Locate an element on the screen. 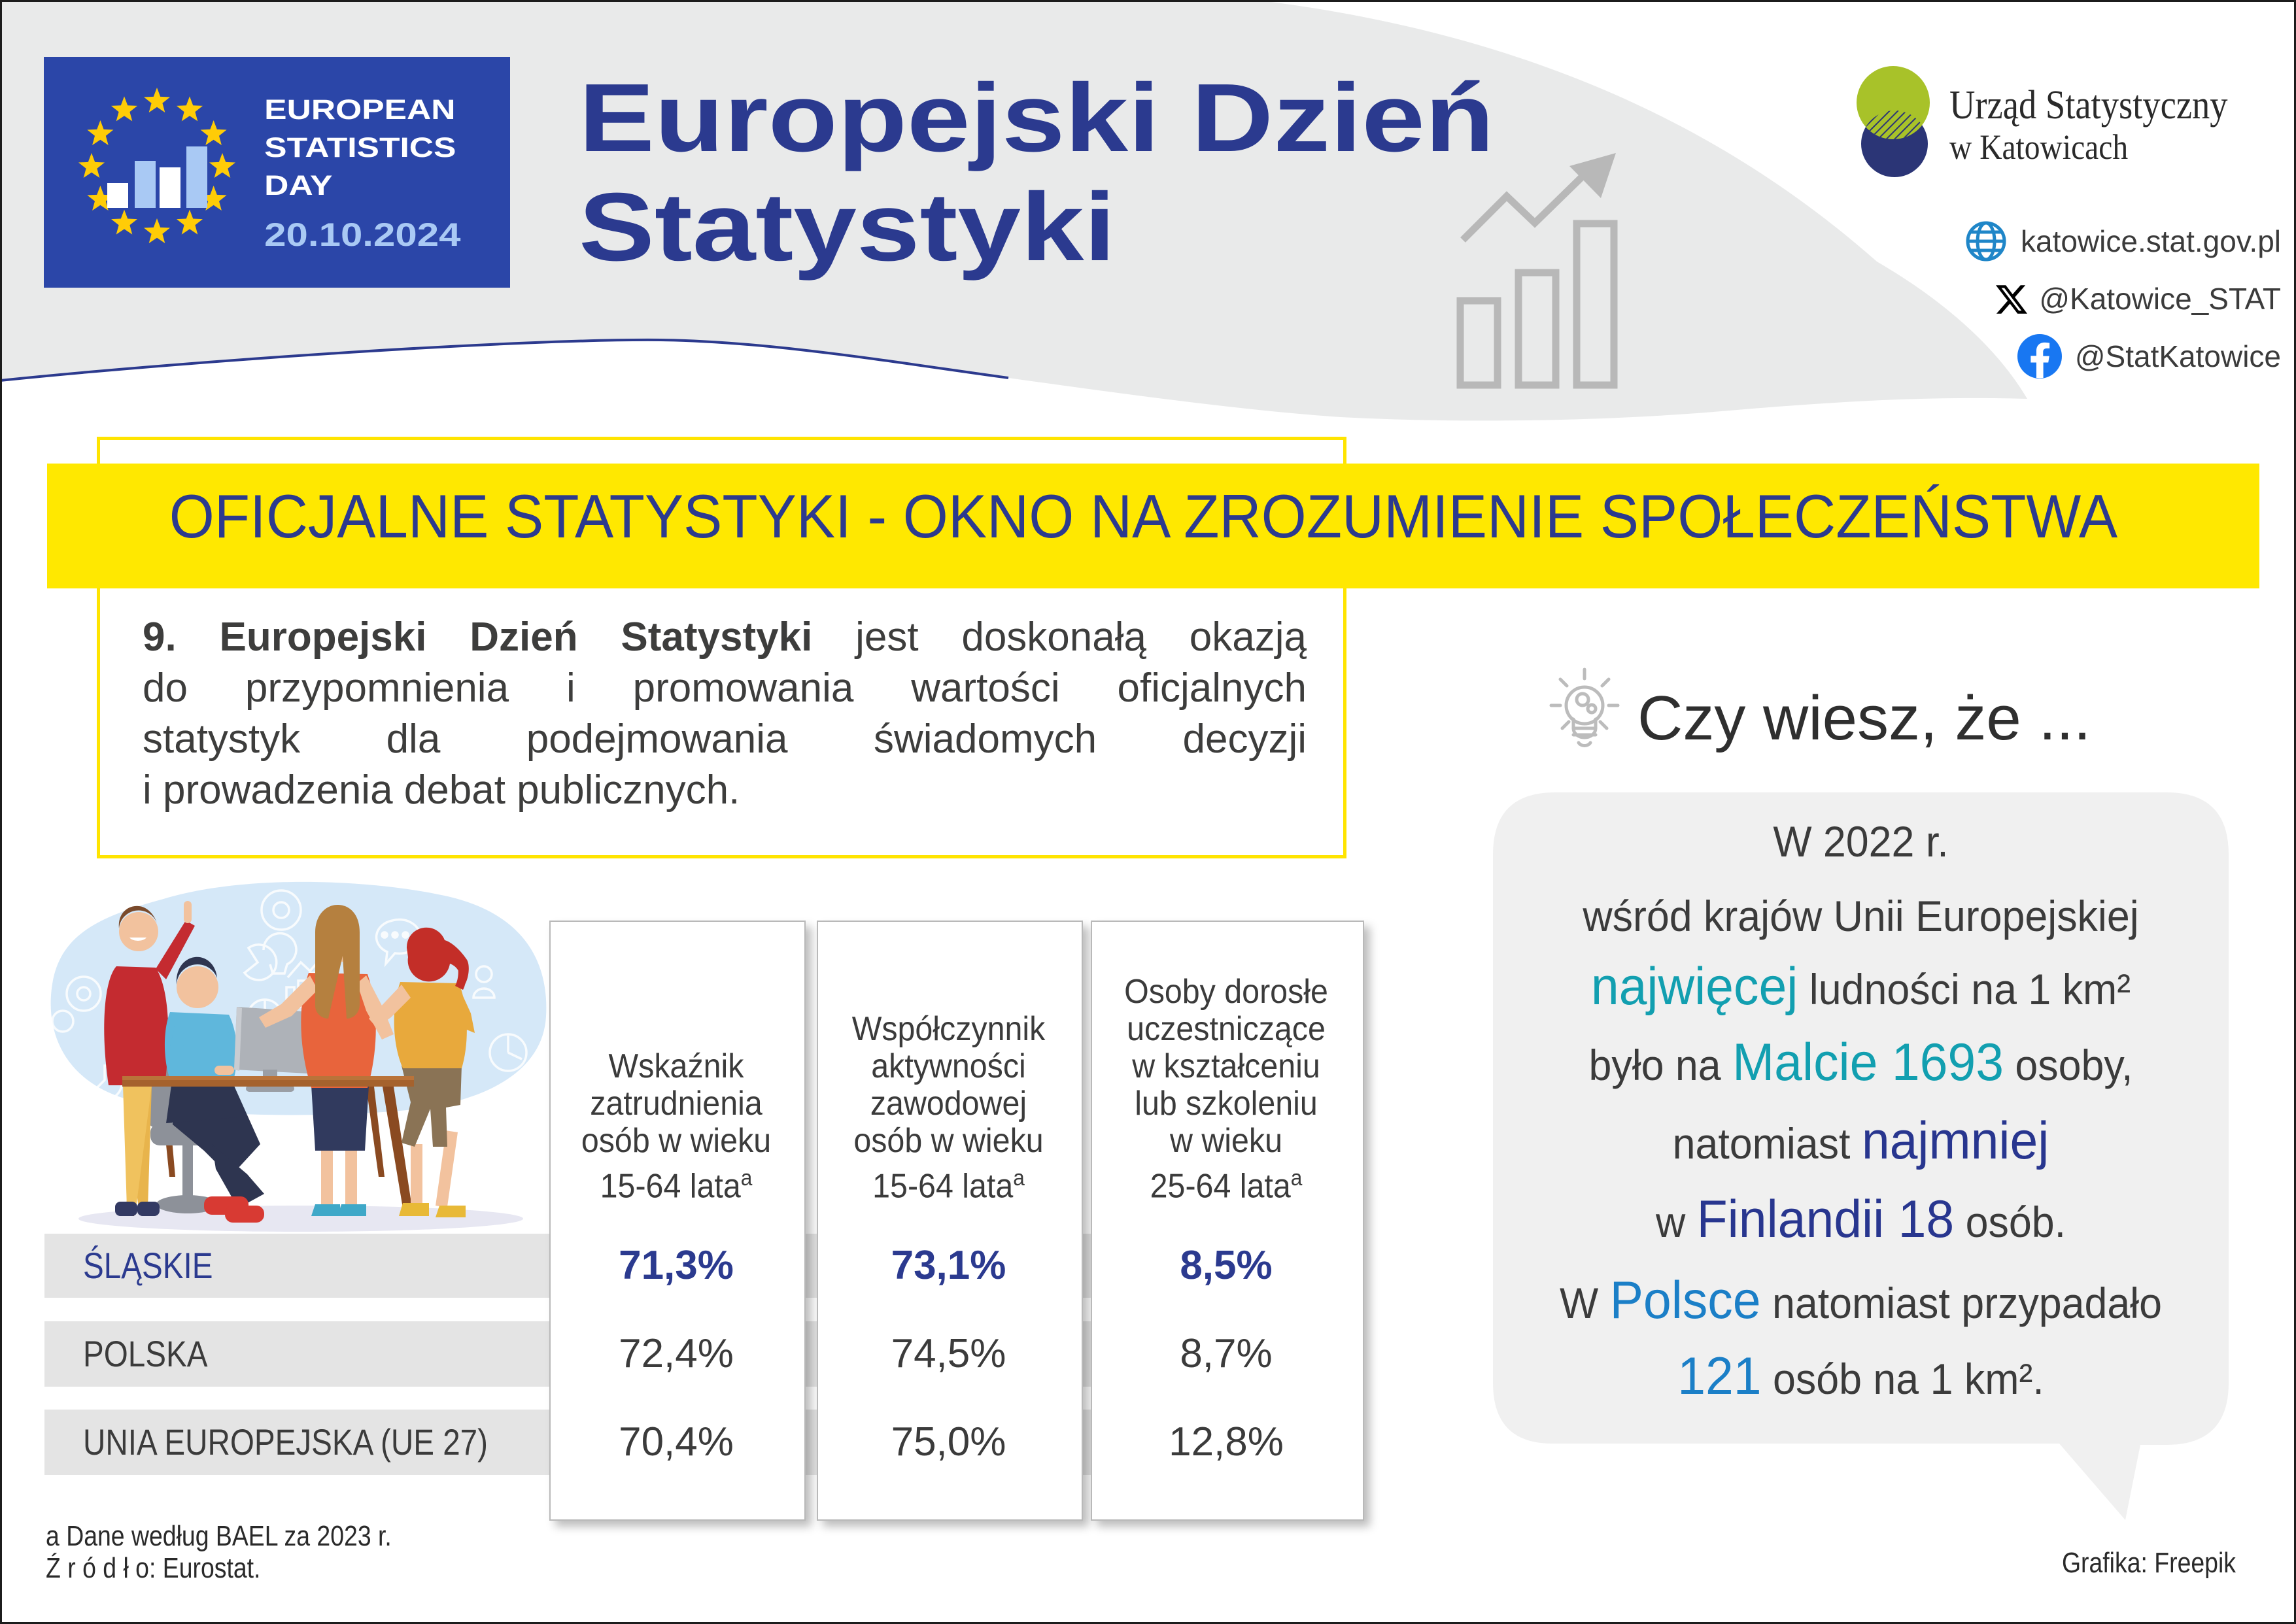 The height and width of the screenshot is (1624, 2296). svg-text: Urząd Statystyczny is located at coordinates (2088, 104).